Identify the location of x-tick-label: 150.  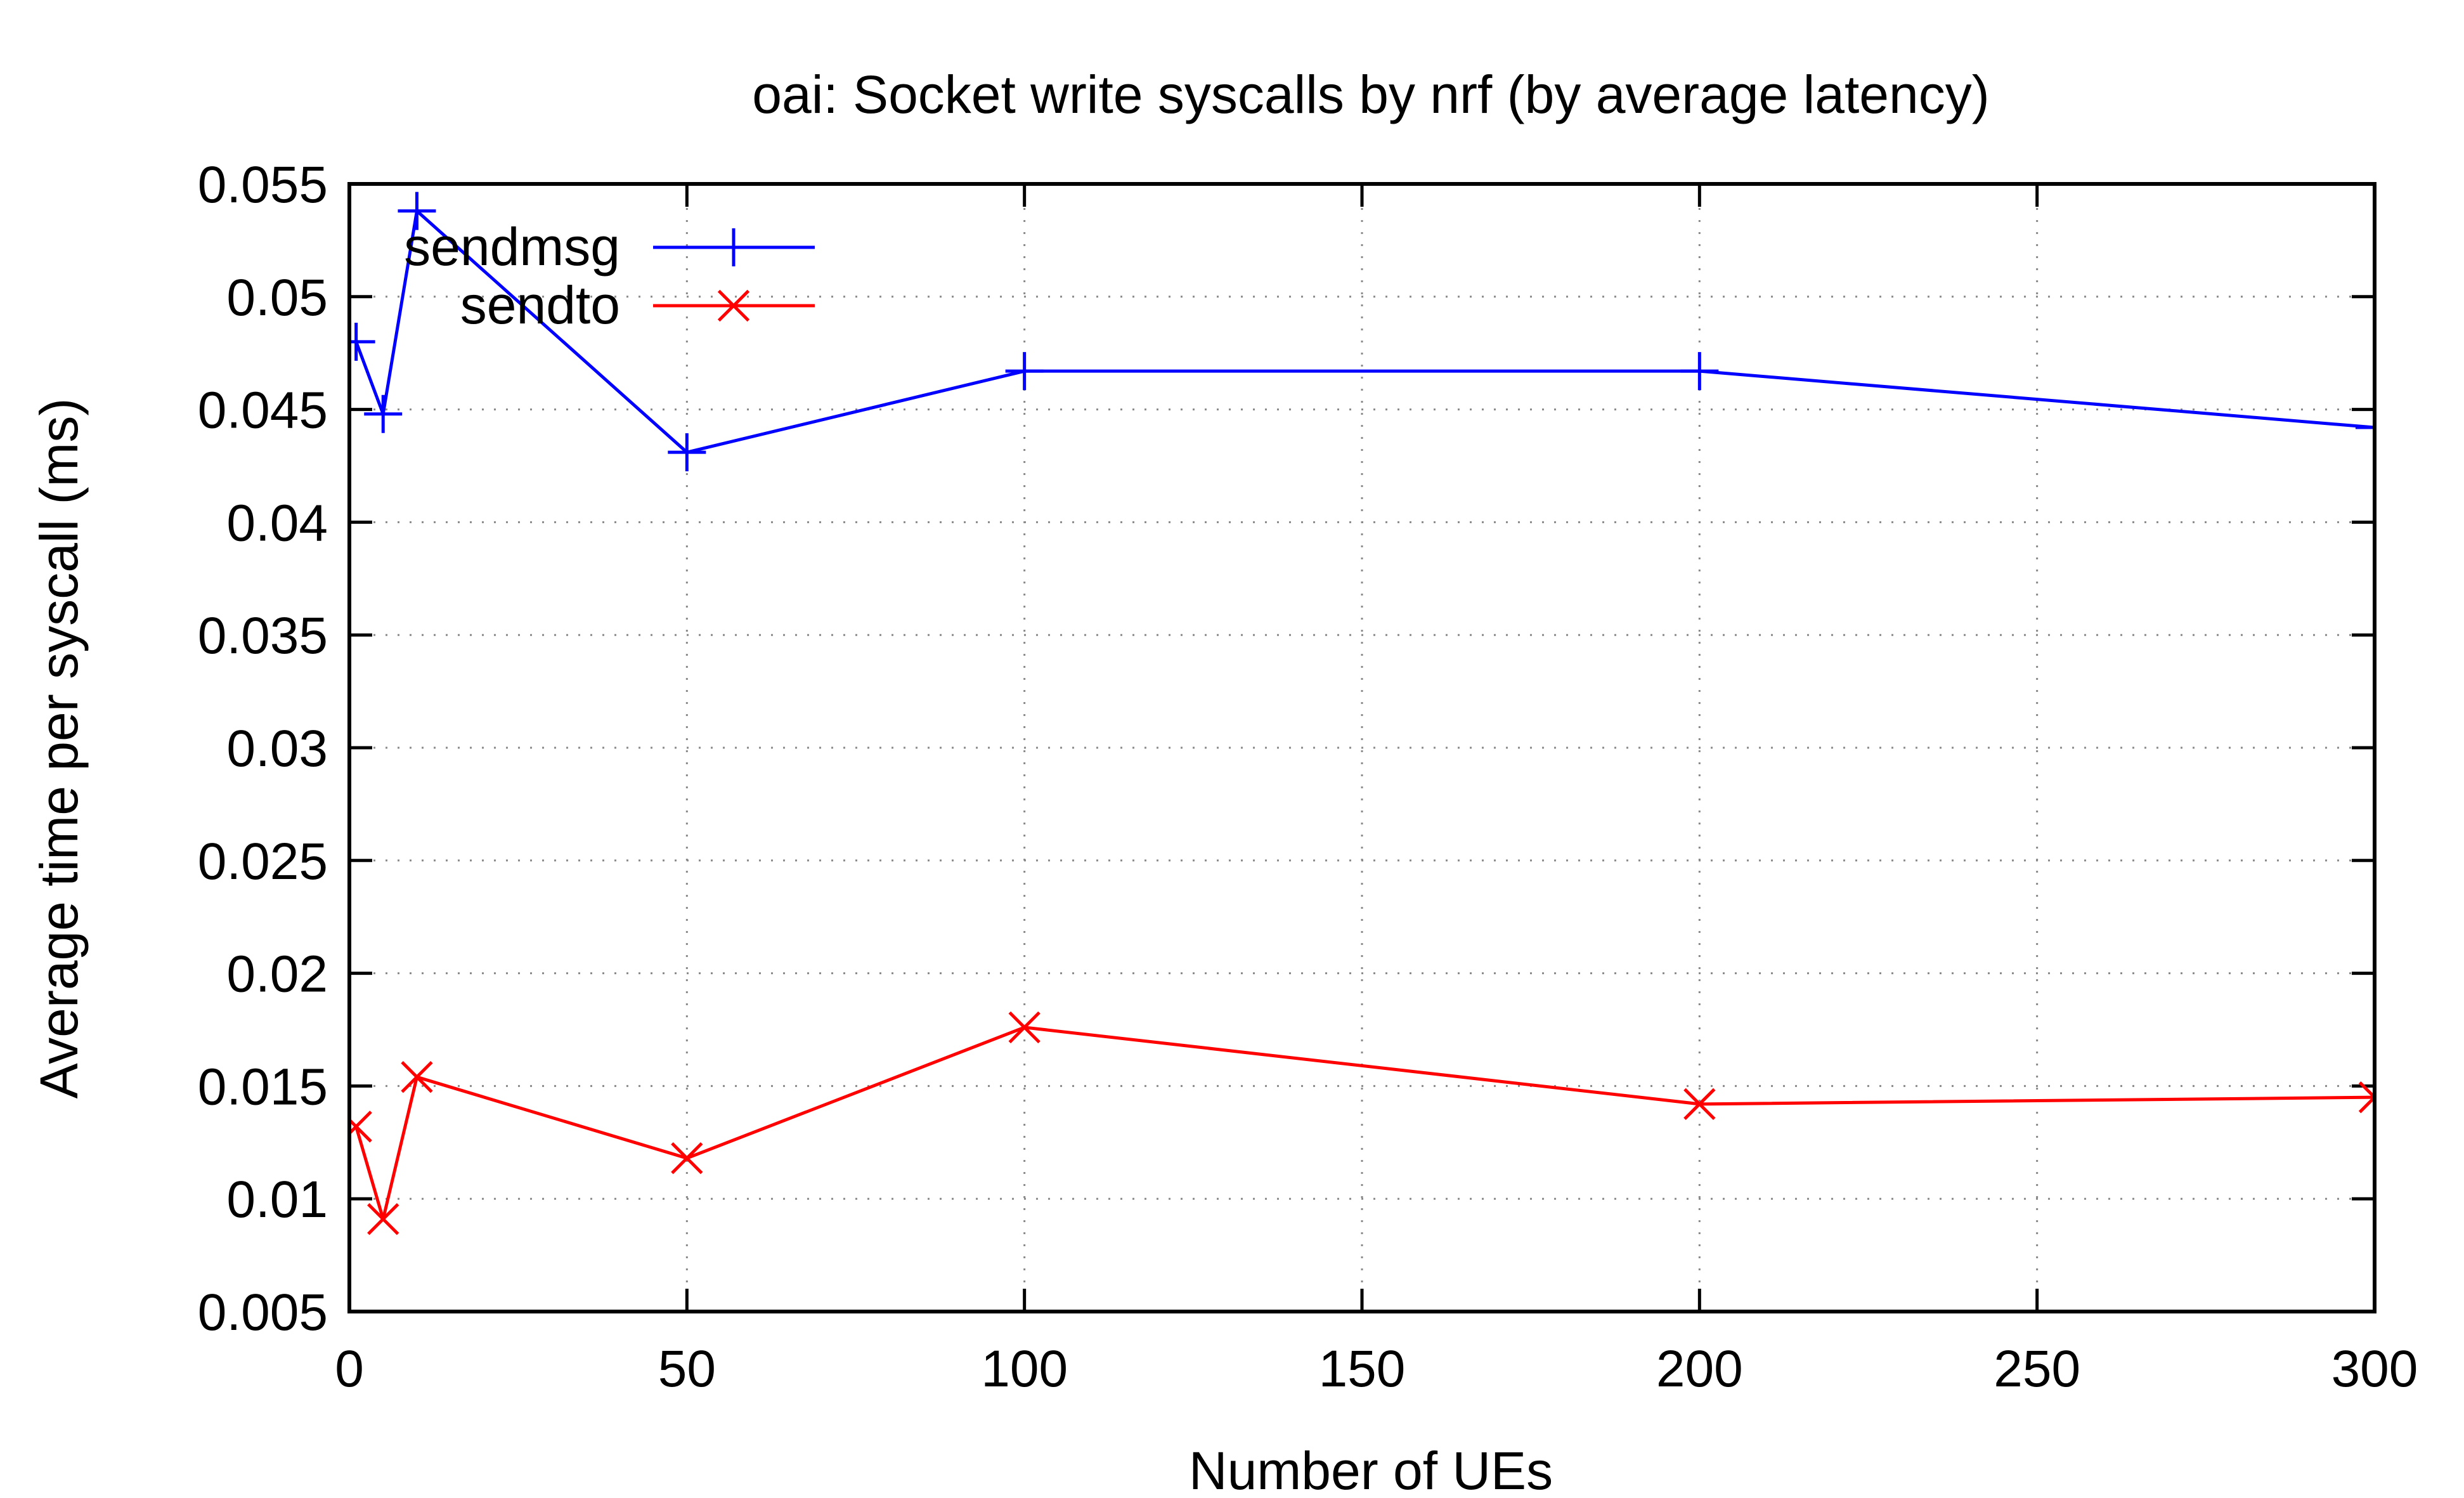
(1363, 1369).